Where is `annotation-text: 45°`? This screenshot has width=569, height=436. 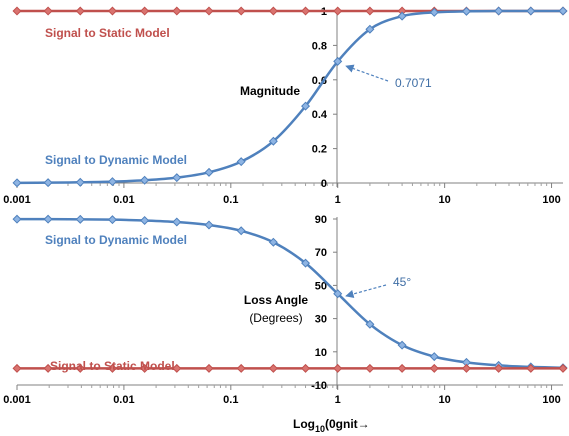
annotation-text: 45° is located at coordinates (402, 282).